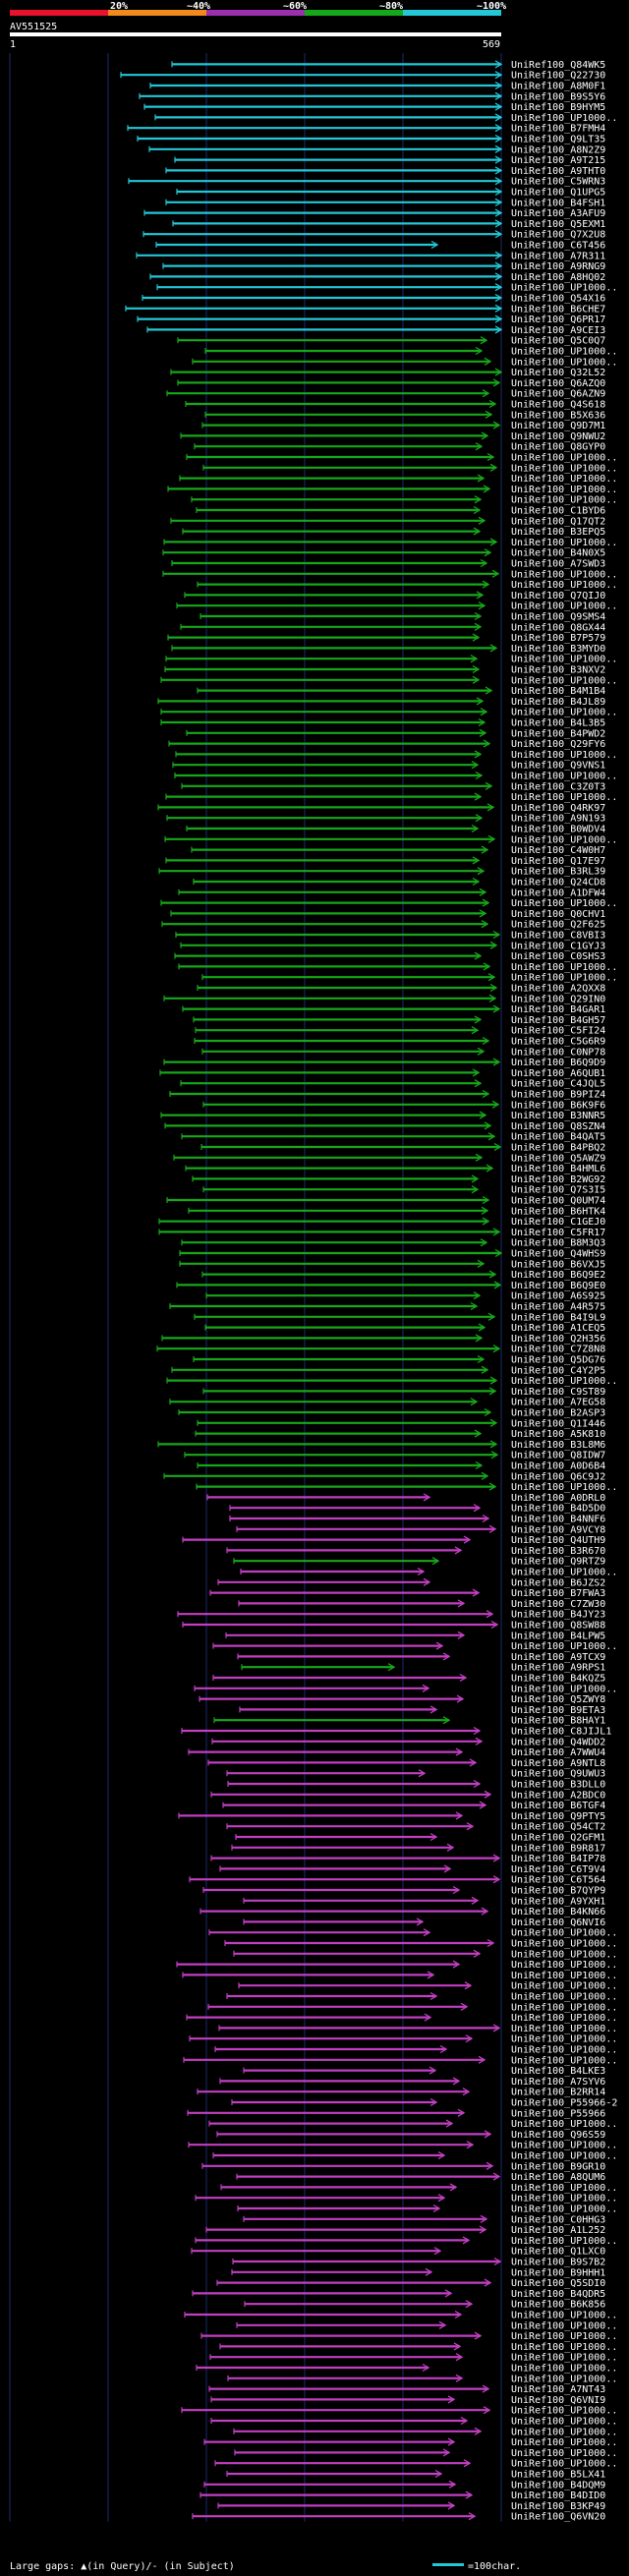  What do you see at coordinates (558, 873) in the screenshot?
I see `hit-label: UniRef100_B3RL39` at bounding box center [558, 873].